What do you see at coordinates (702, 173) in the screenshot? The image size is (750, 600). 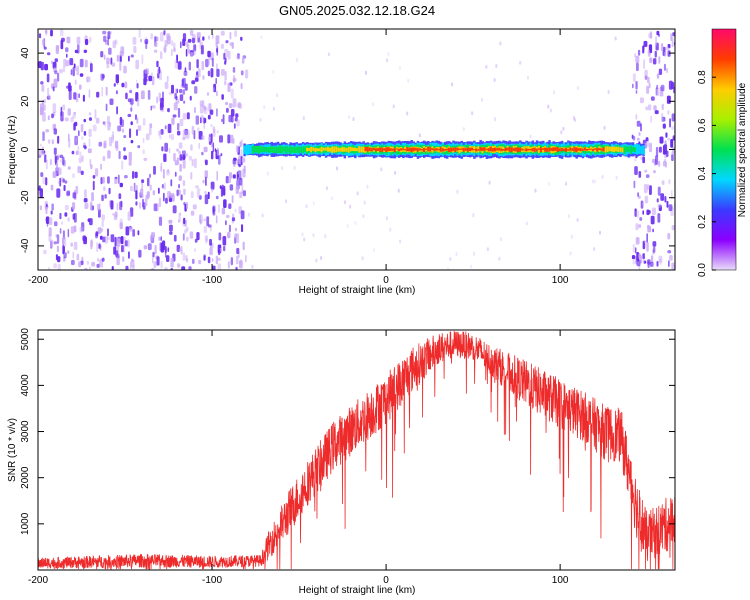 I see `colorbar-tick-label: 0.4` at bounding box center [702, 173].